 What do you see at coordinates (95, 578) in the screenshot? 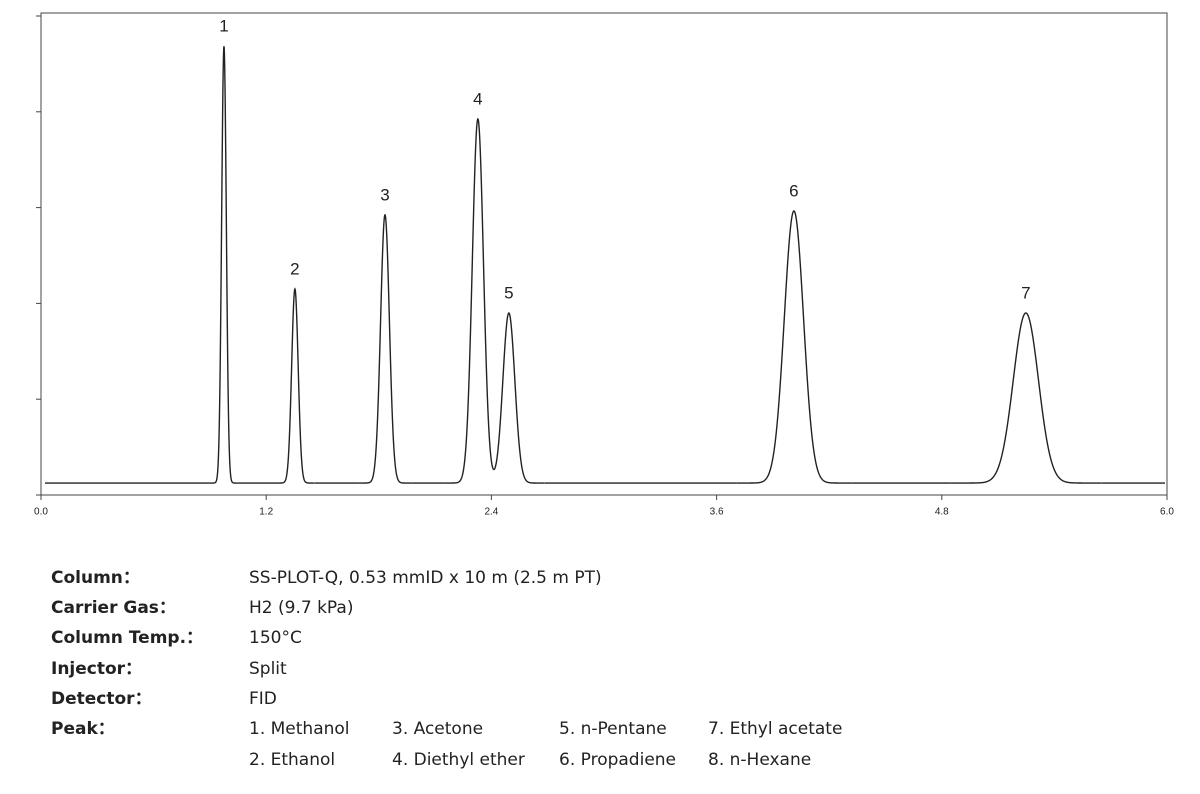
I see `condition-label: Column：` at bounding box center [95, 578].